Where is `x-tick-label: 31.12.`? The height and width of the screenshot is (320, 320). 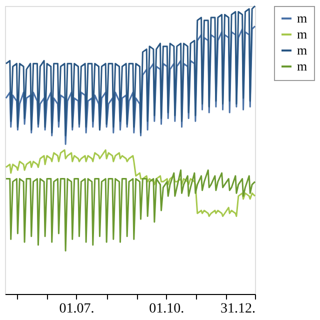
x-tick-label: 31.12. is located at coordinates (238, 309).